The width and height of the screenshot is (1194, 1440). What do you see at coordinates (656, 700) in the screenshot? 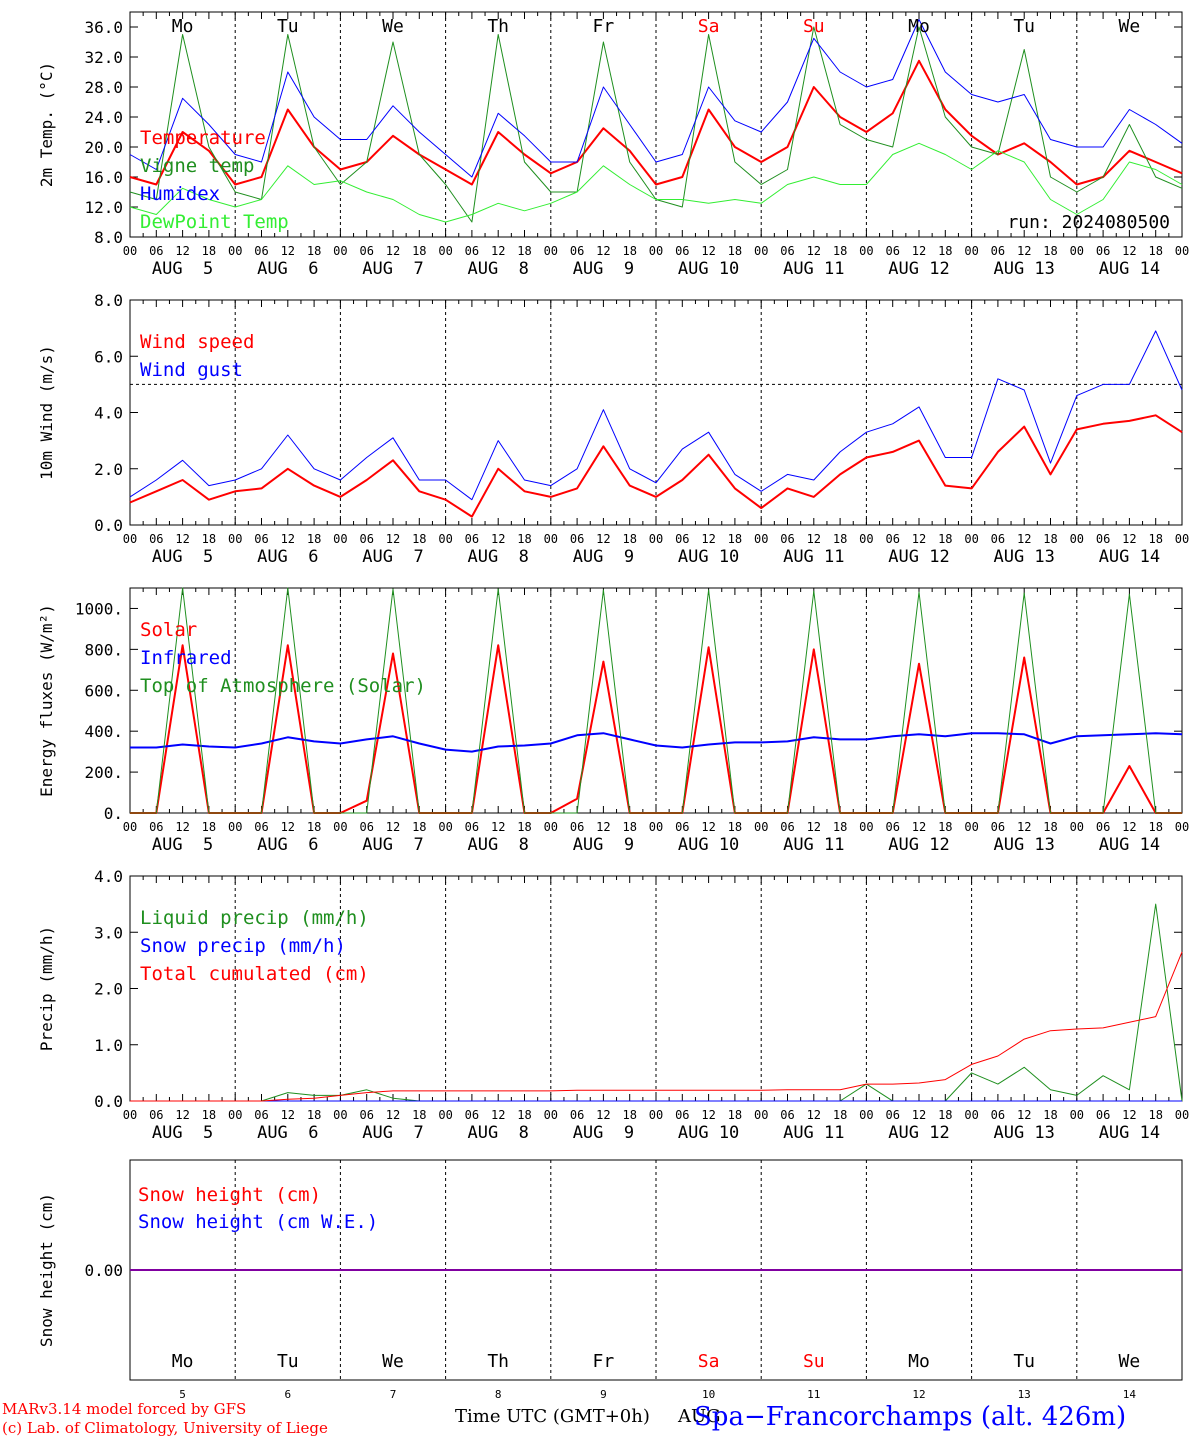
I see `series-top-of-atmosphere-solar` at bounding box center [656, 700].